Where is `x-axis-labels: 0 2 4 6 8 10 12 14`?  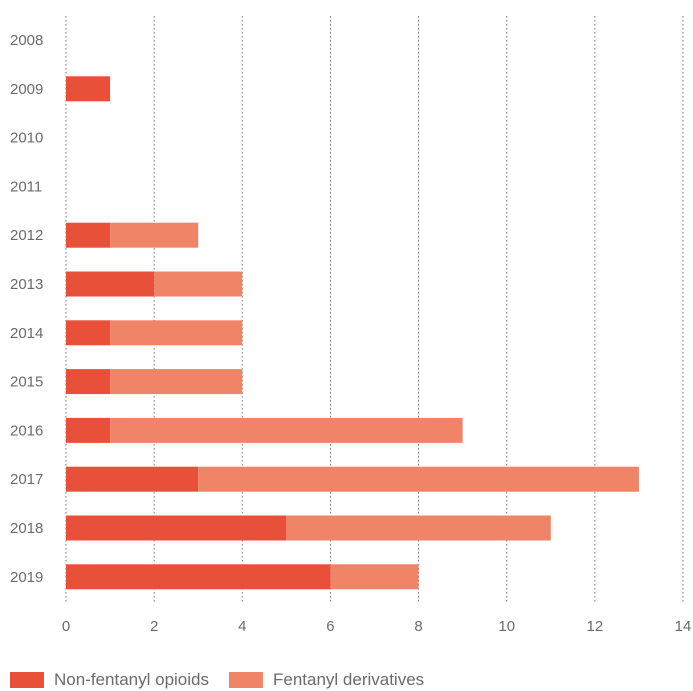
x-axis-labels: 0 2 4 6 8 10 12 14 is located at coordinates (377, 626).